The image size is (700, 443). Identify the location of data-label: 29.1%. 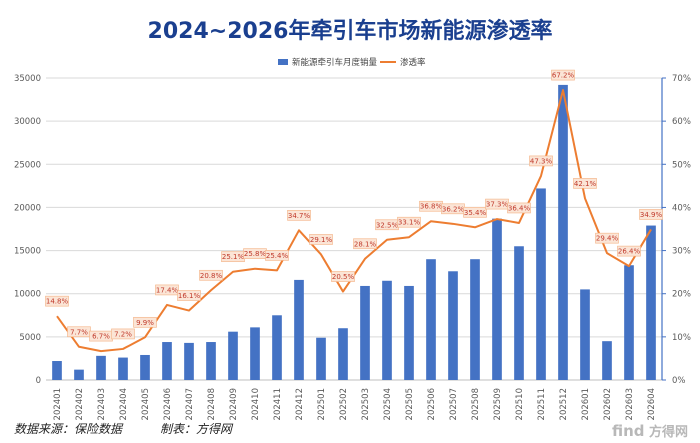
(321, 239).